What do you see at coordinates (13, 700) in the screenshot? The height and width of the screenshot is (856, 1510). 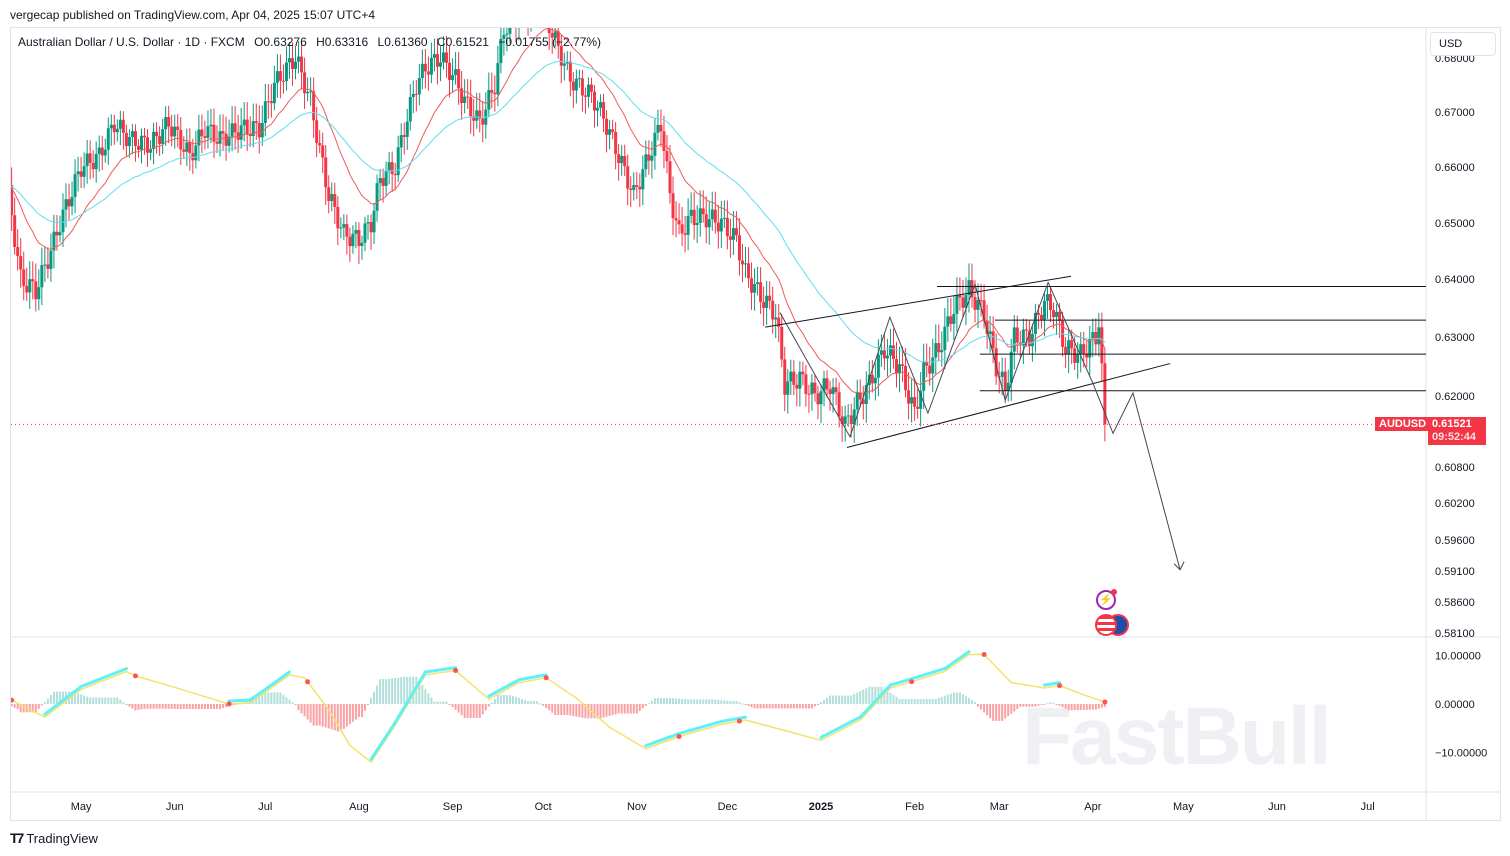 I see `osc-cross-marker` at bounding box center [13, 700].